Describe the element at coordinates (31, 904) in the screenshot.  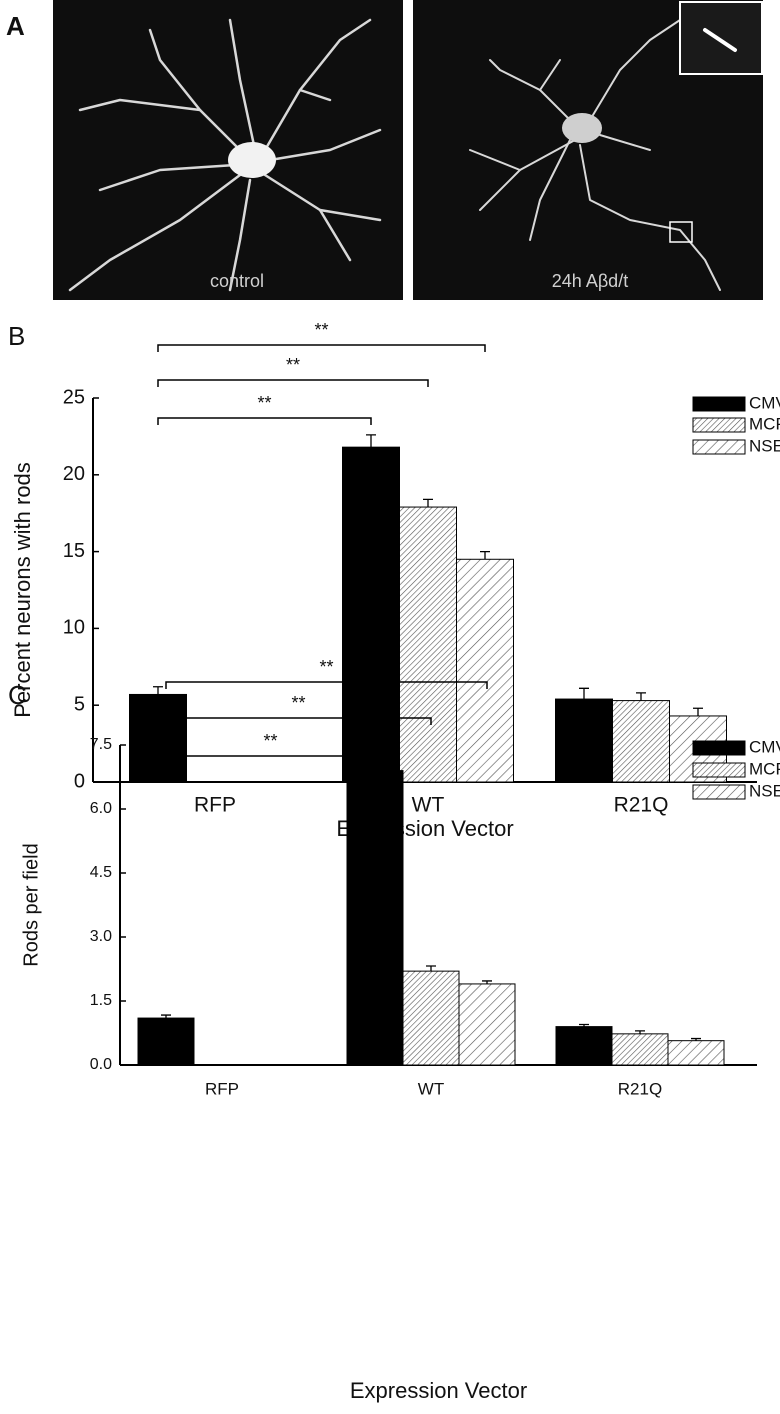
I see `y-axis-label: Rods per field` at that location.